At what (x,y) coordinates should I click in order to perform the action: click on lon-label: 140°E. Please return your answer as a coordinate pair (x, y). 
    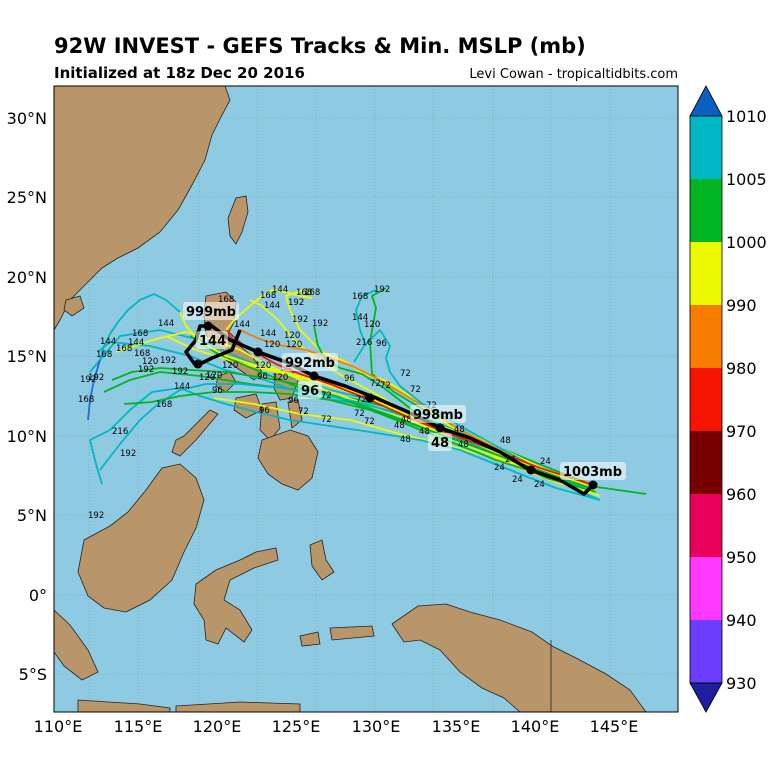
    Looking at the image, I should click on (535, 726).